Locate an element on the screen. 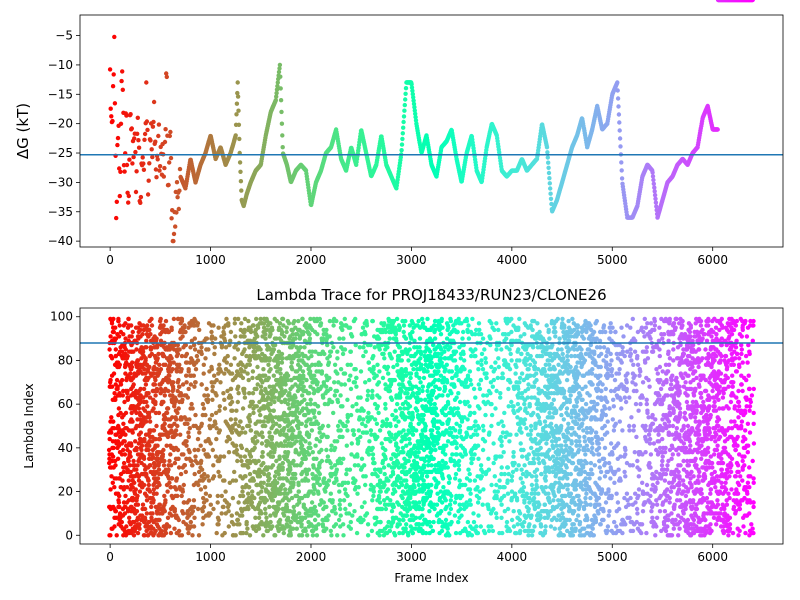  x-tick-label: 3000 is located at coordinates (411, 260).